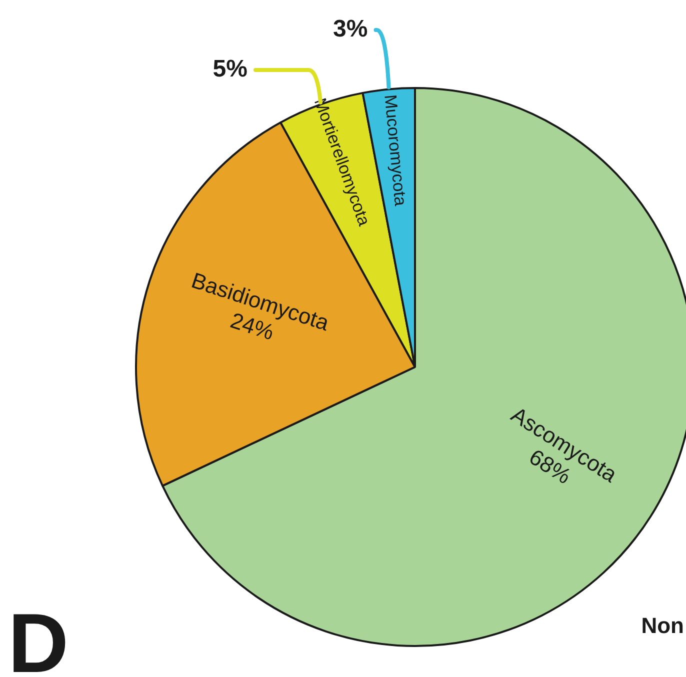 The height and width of the screenshot is (677, 686). What do you see at coordinates (350, 29) in the screenshot?
I see `data-label: 3%` at bounding box center [350, 29].